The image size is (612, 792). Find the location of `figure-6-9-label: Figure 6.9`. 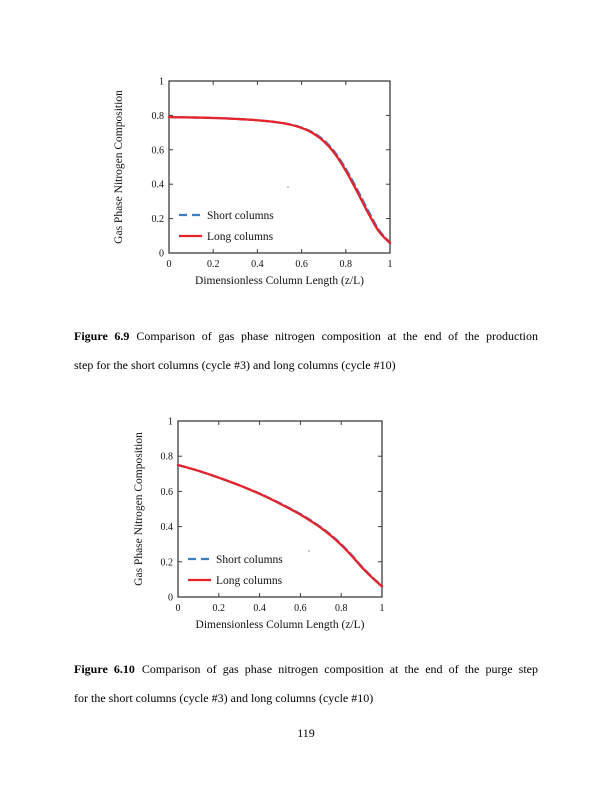

figure-6-9-label: Figure 6.9 is located at coordinates (102, 336).